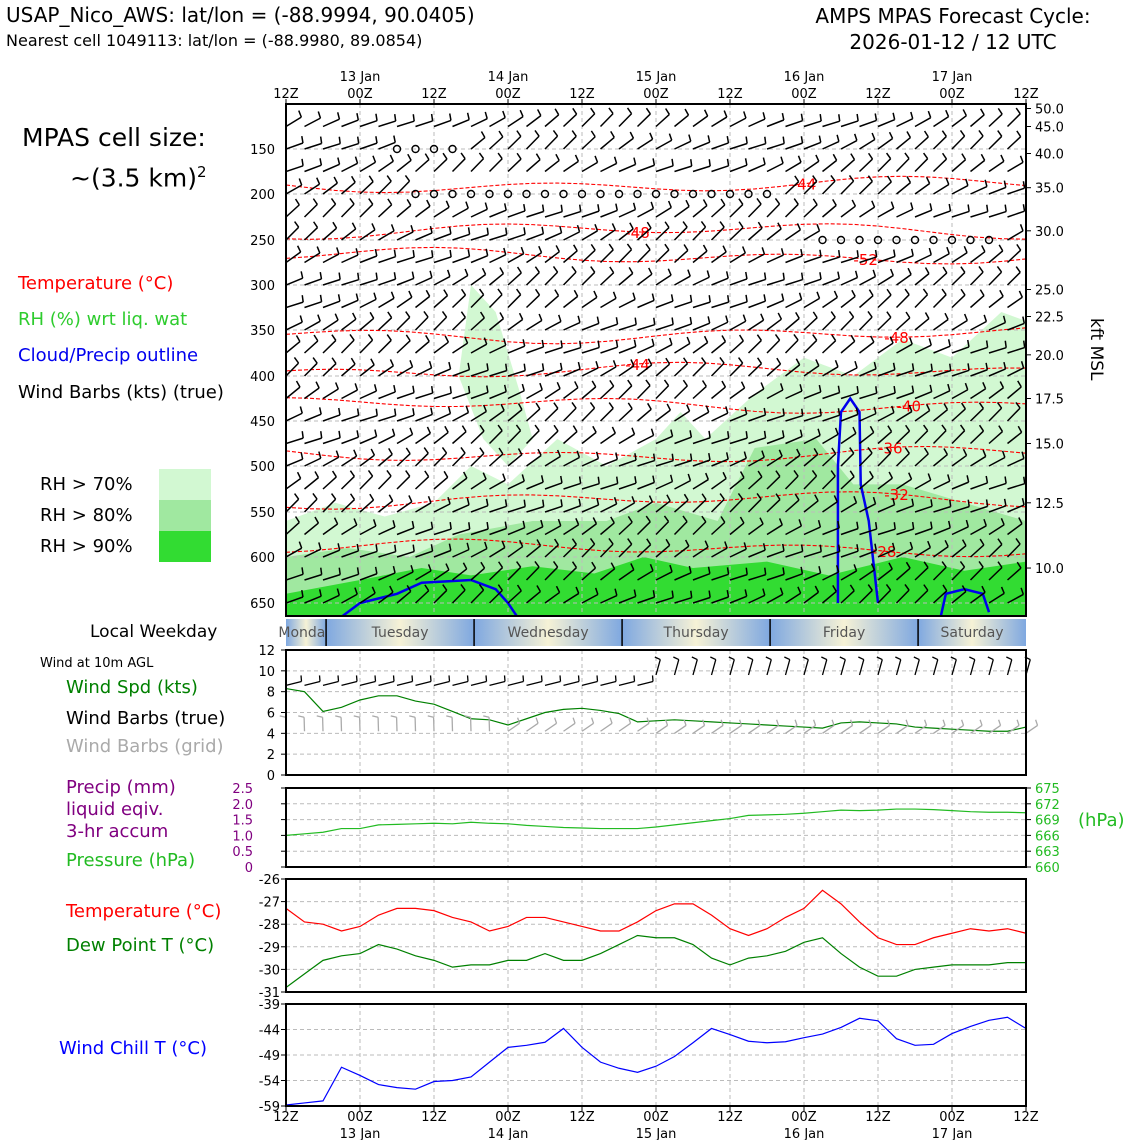 The image size is (1140, 1140). I want to click on temperature-contour-label: -40, so click(909, 407).